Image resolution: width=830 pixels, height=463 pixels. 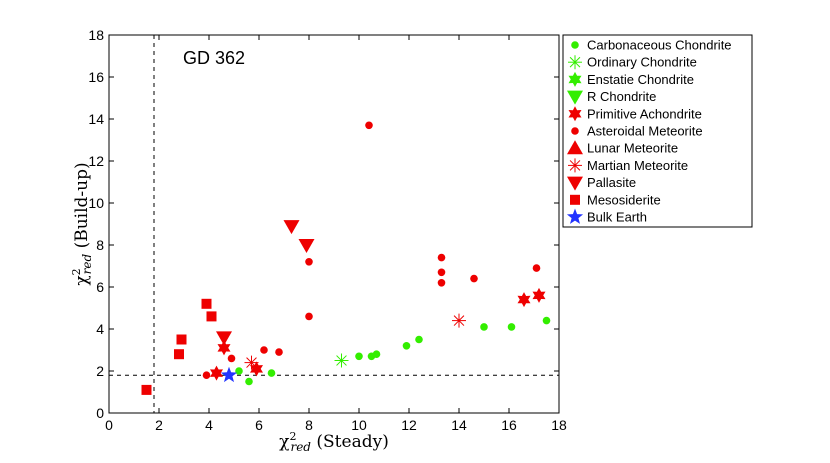 I want to click on y-axis-label: χ2red (Build-up), so click(x=82, y=223).